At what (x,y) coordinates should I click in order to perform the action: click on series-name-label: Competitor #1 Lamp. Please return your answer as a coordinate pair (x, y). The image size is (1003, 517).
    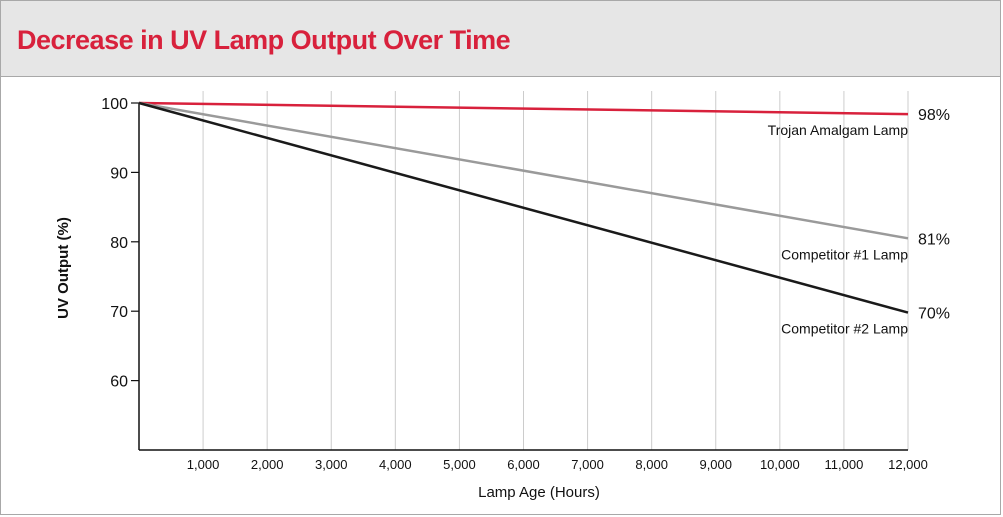
    Looking at the image, I should click on (844, 254).